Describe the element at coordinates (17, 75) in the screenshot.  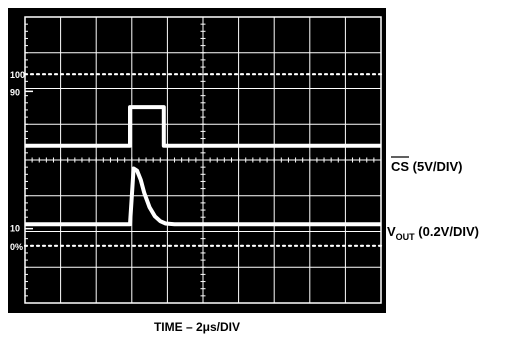
I see `reference-label: 100` at that location.